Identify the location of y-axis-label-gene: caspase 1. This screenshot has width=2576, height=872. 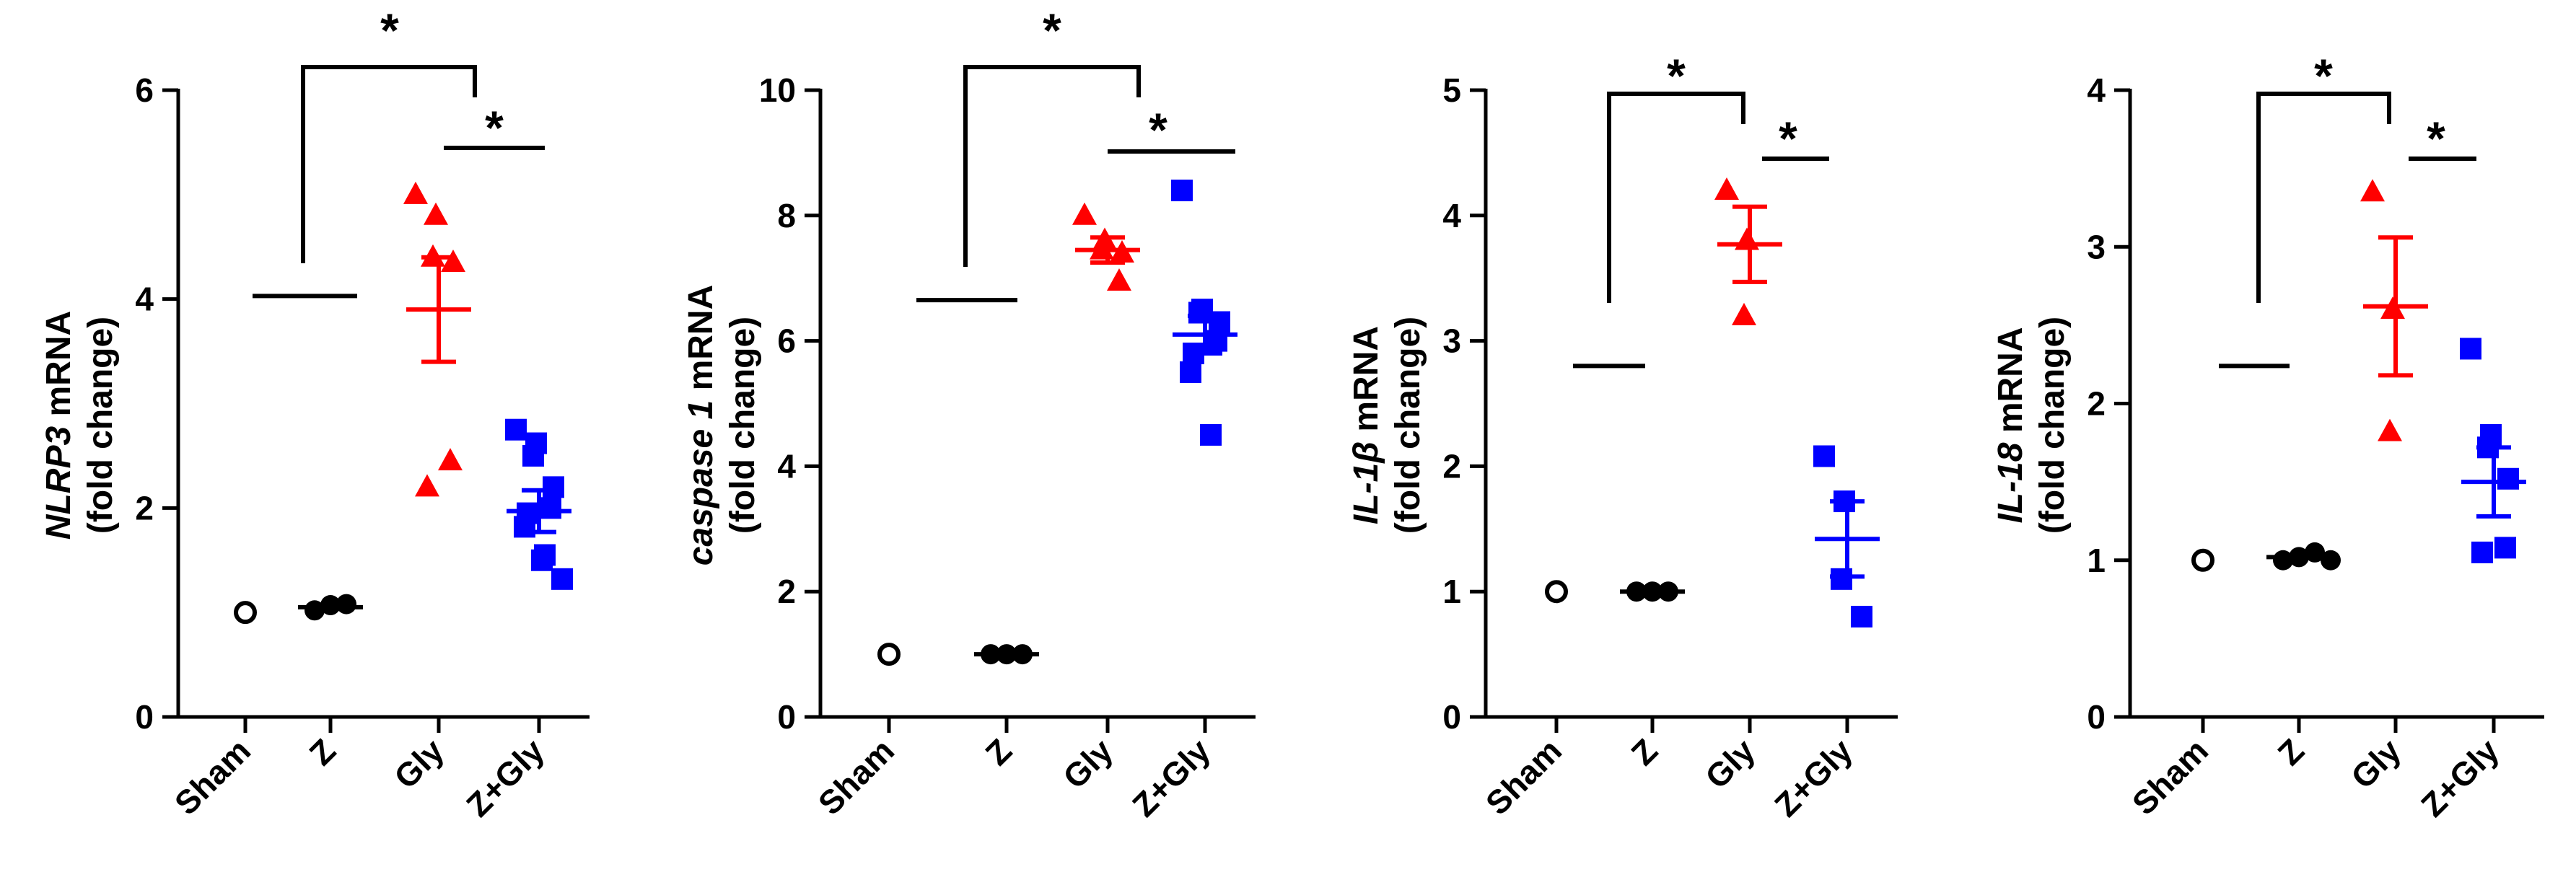
(701, 483).